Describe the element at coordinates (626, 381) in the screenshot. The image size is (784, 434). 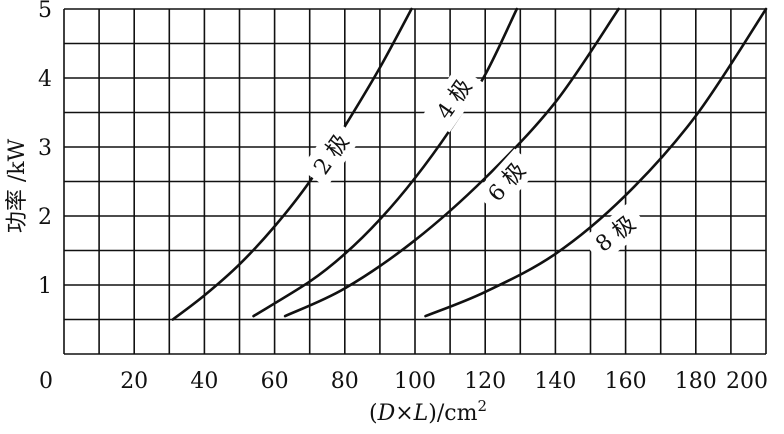
I see `x-tick-label: 160` at that location.